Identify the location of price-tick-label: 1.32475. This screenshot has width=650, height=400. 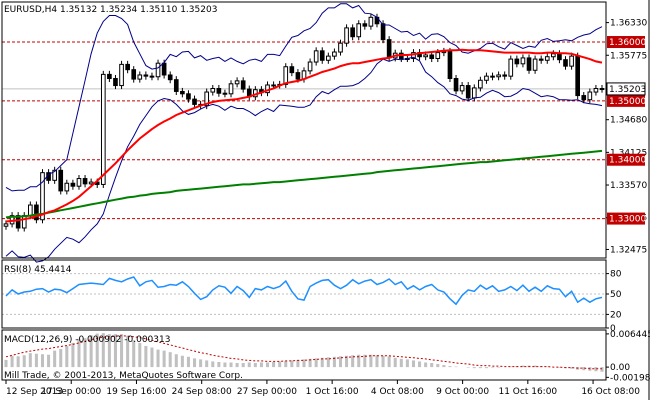
(628, 250).